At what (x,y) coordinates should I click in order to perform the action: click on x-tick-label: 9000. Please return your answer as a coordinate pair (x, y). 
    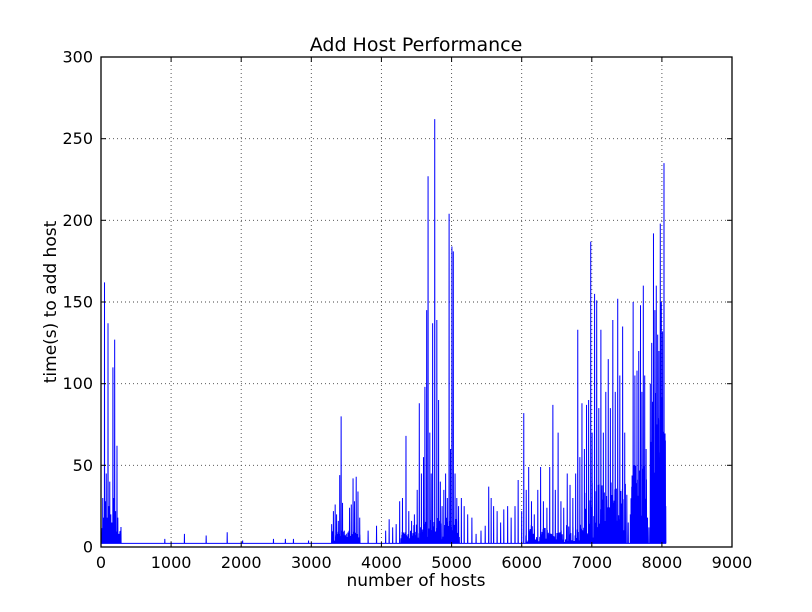
    Looking at the image, I should click on (732, 562).